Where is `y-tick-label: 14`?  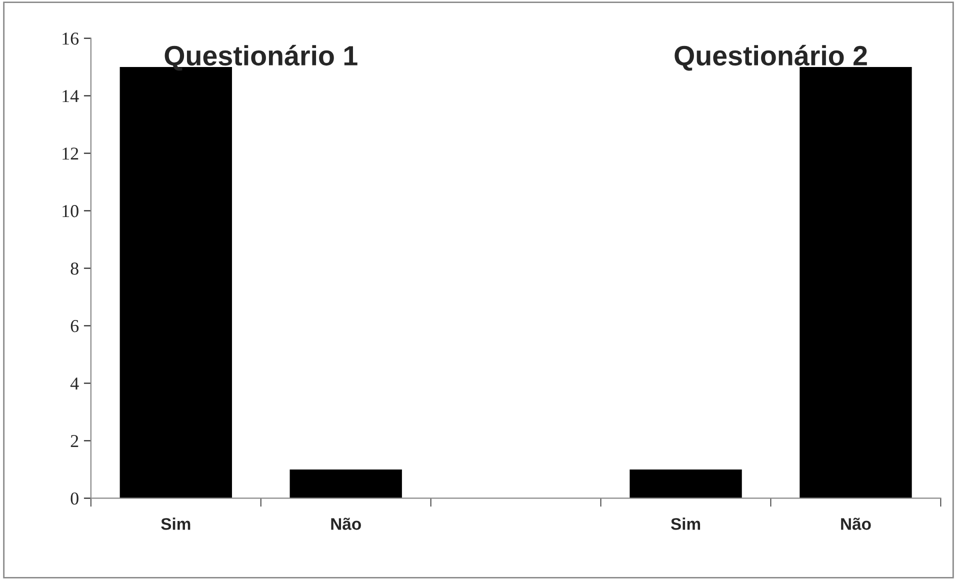
y-tick-label: 14 is located at coordinates (70, 96).